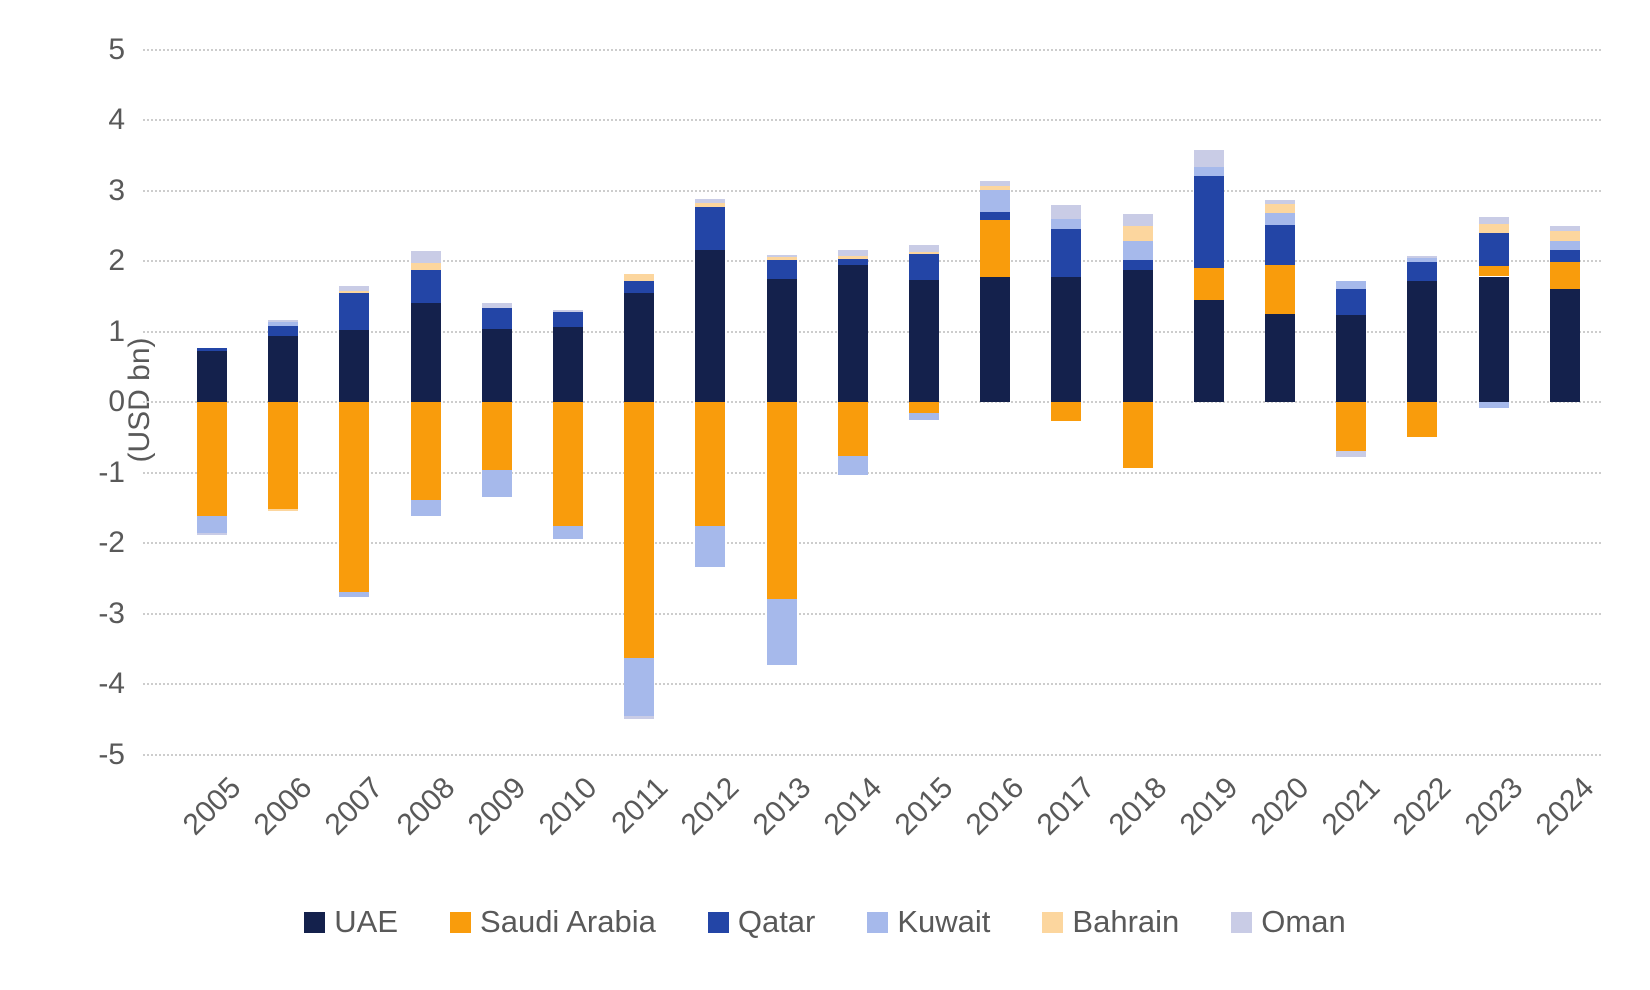  What do you see at coordinates (1280, 208) in the screenshot?
I see `bar-segment-2020-bahrain` at bounding box center [1280, 208].